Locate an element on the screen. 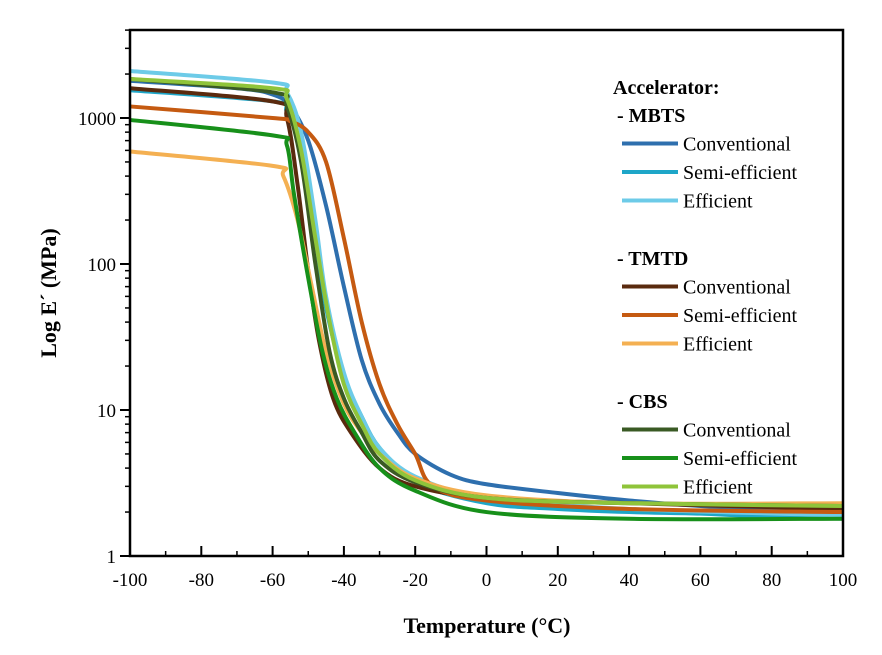 Image resolution: width=882 pixels, height=655 pixels. x-tick-label: -80 is located at coordinates (201, 580).